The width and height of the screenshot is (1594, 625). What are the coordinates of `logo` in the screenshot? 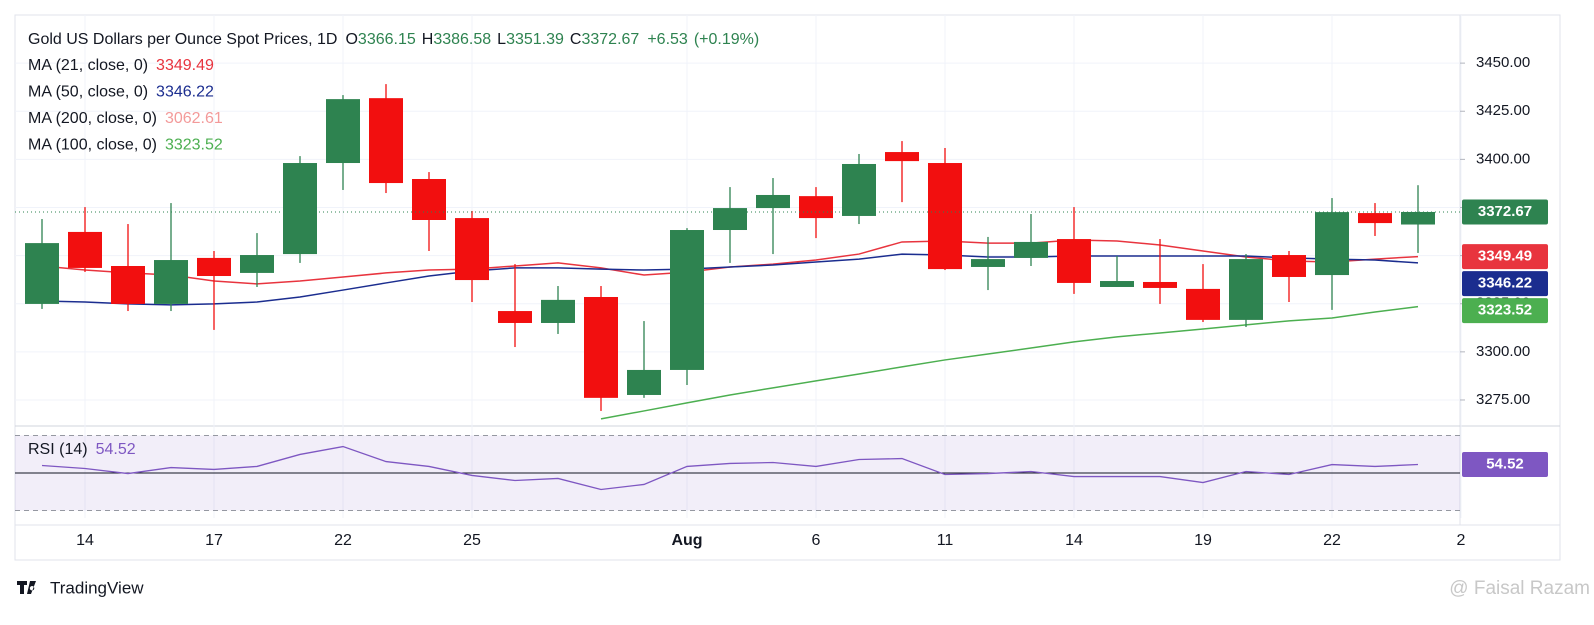 It's located at (26, 587).